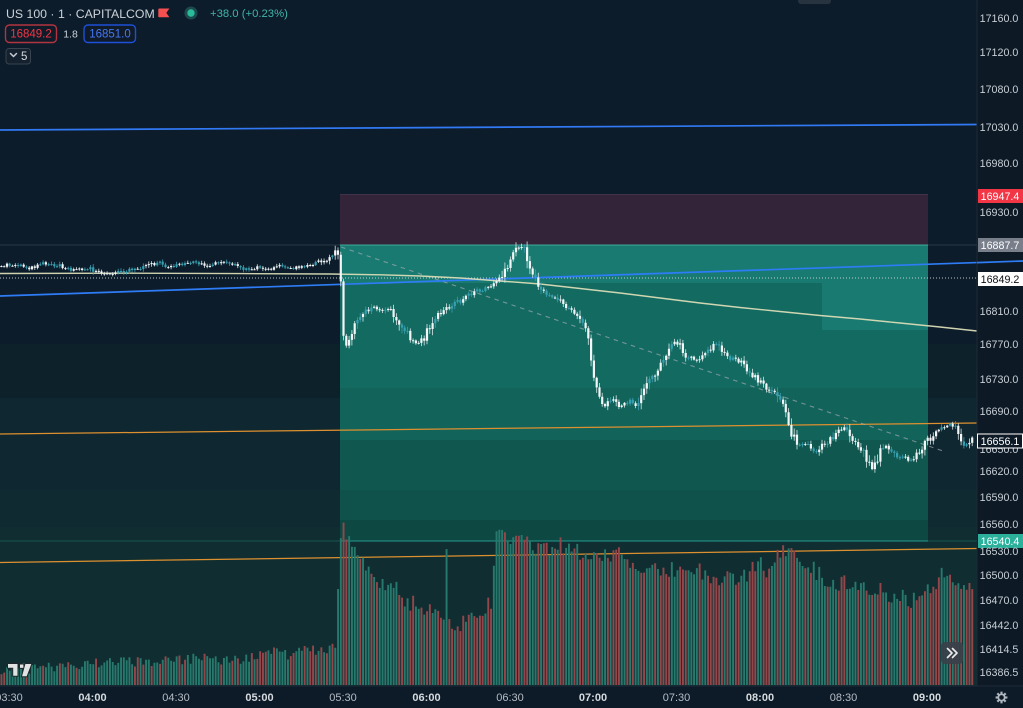 This screenshot has height=708, width=1023. I want to click on svg-text: 17030.0, so click(999, 128).